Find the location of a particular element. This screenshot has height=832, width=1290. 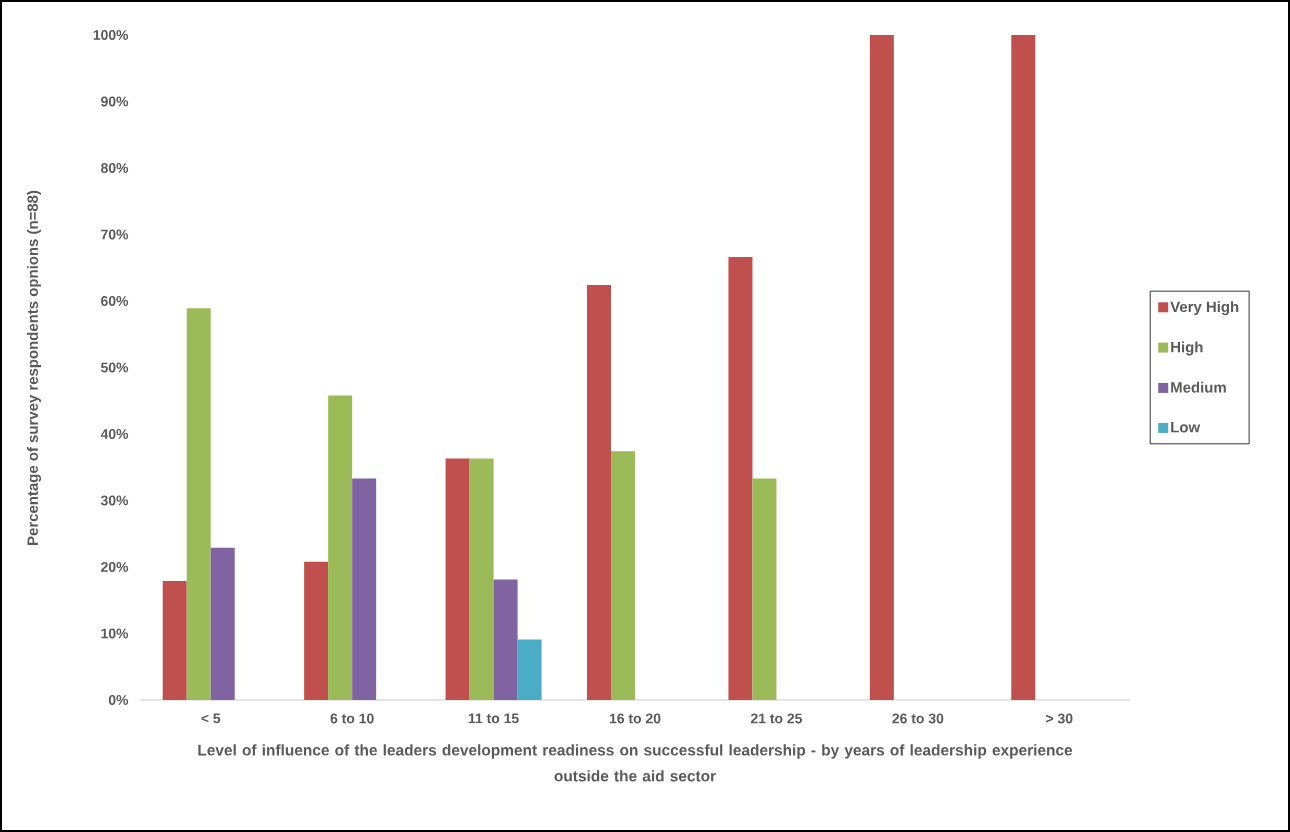

x-tick-label: 16 to 20 is located at coordinates (635, 718).